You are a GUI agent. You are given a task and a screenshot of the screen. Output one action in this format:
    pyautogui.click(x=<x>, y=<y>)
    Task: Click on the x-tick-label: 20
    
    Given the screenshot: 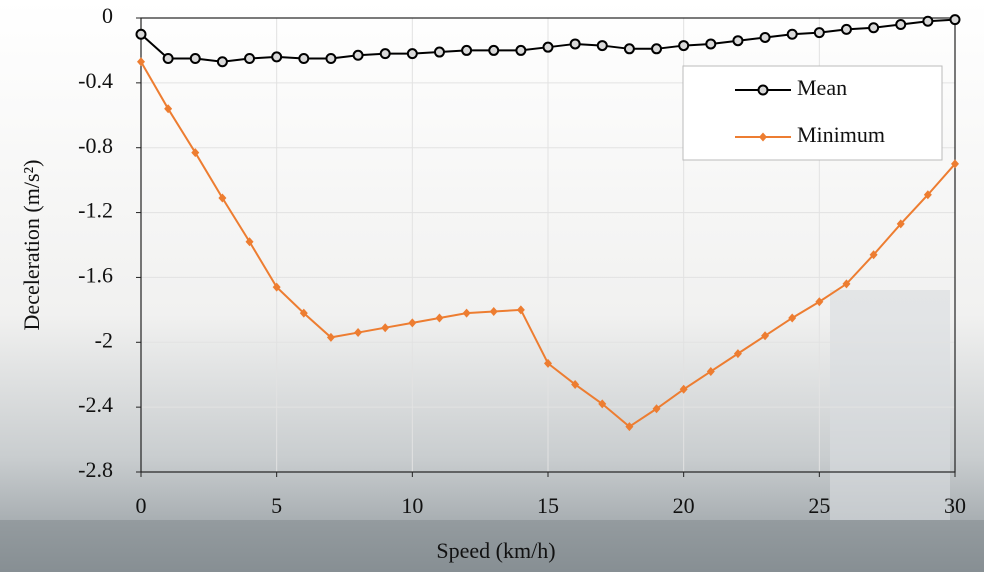 What is the action you would take?
    pyautogui.click(x=684, y=505)
    